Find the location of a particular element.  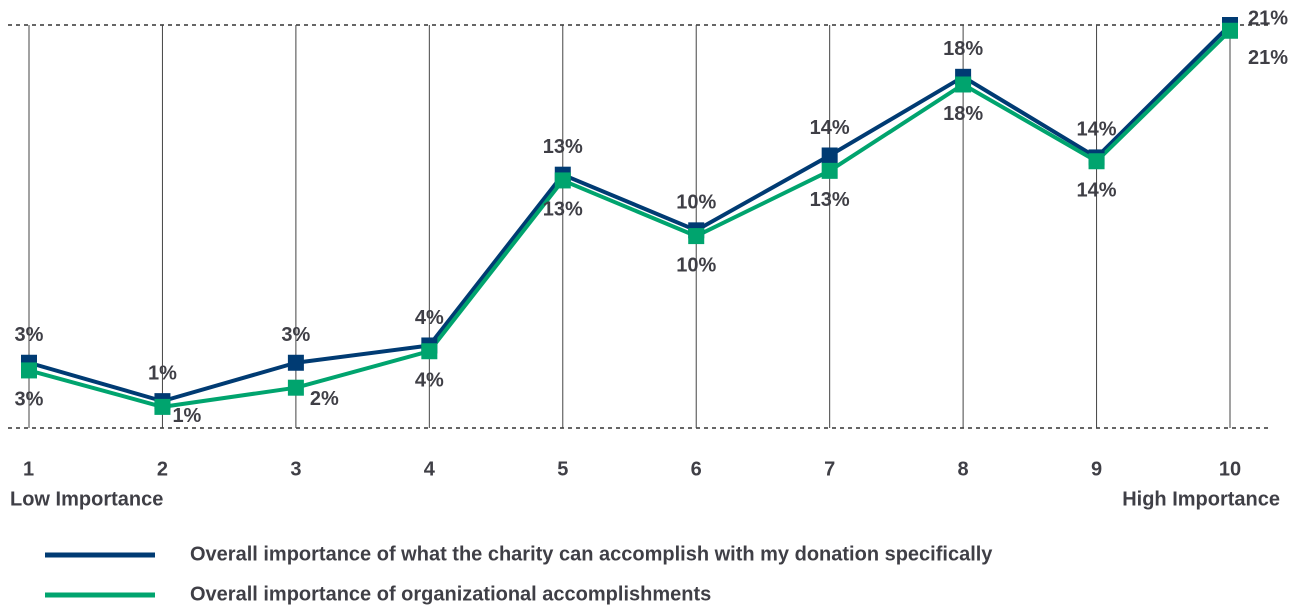

x-end-label: High Importance is located at coordinates (1201, 499).